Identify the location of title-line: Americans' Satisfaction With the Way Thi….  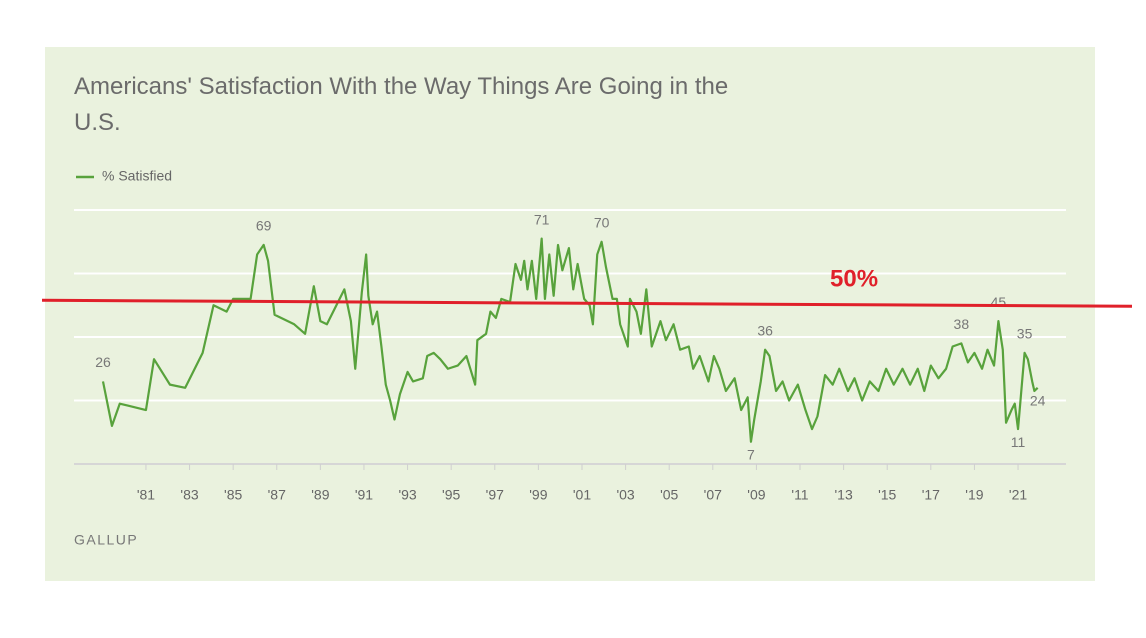
(401, 86).